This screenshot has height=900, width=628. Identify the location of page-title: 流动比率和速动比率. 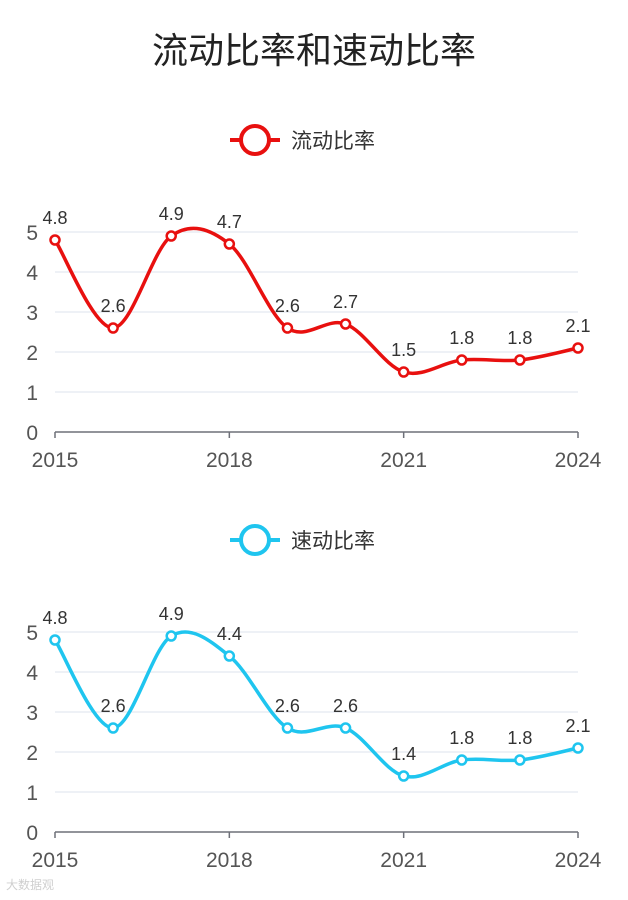
(313, 51).